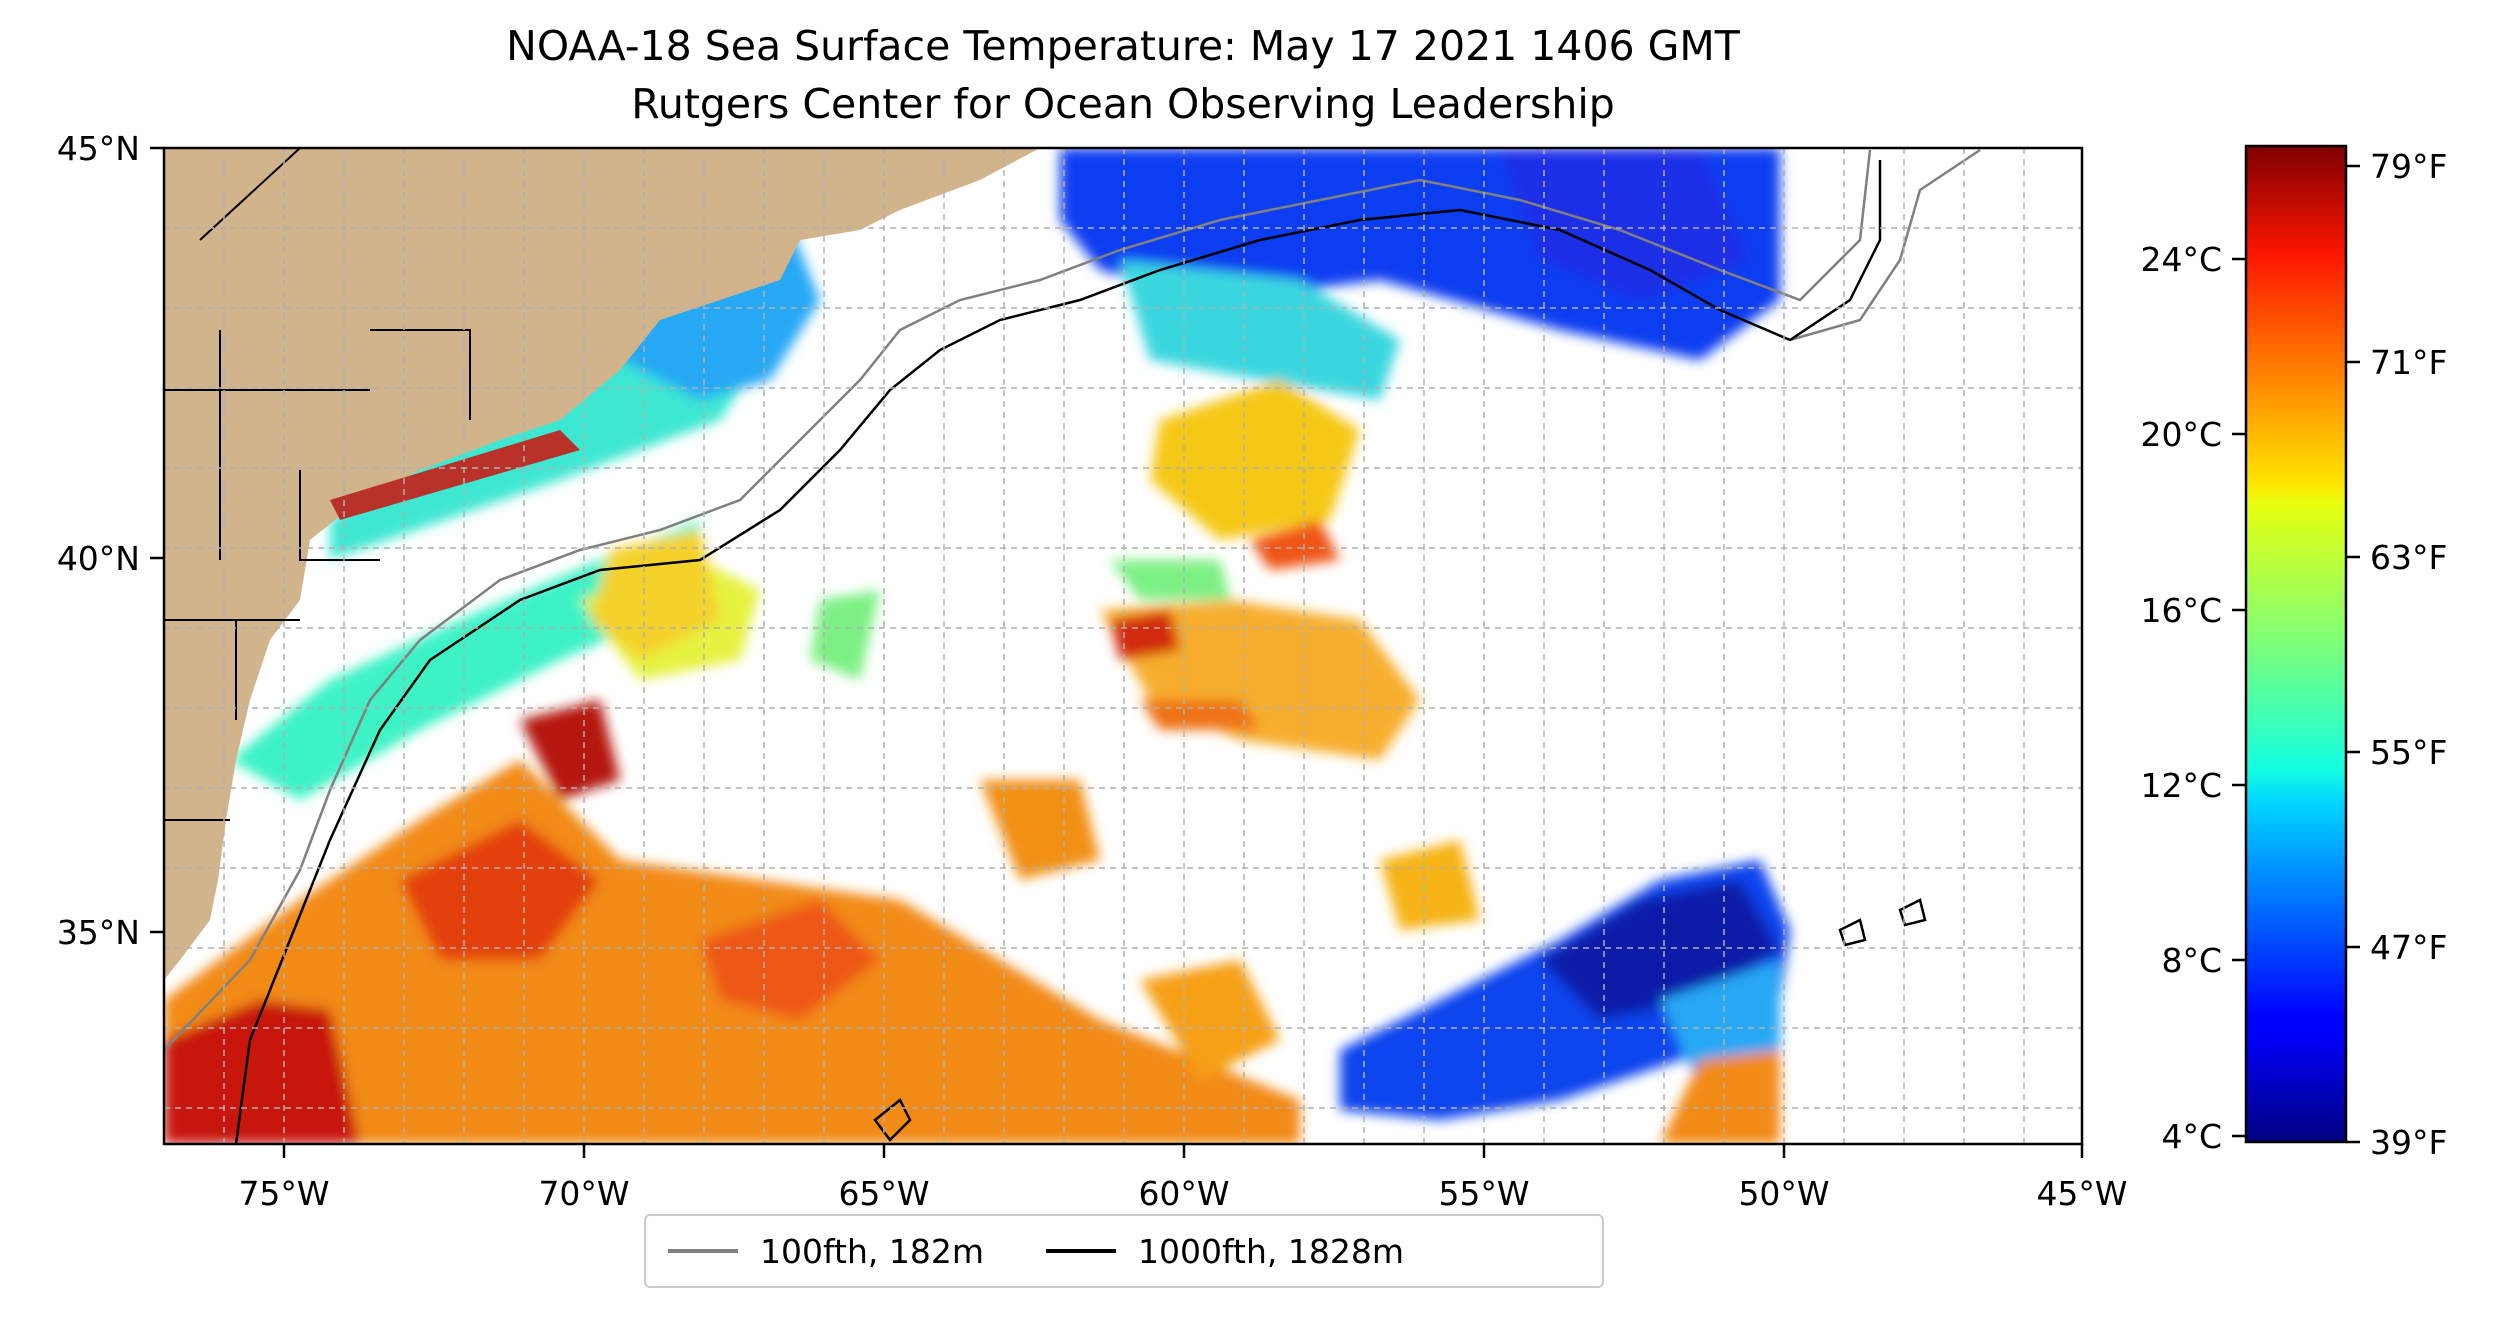 The image size is (2502, 1318). I want to click on lon-tick-label: 60°W, so click(1183, 1193).